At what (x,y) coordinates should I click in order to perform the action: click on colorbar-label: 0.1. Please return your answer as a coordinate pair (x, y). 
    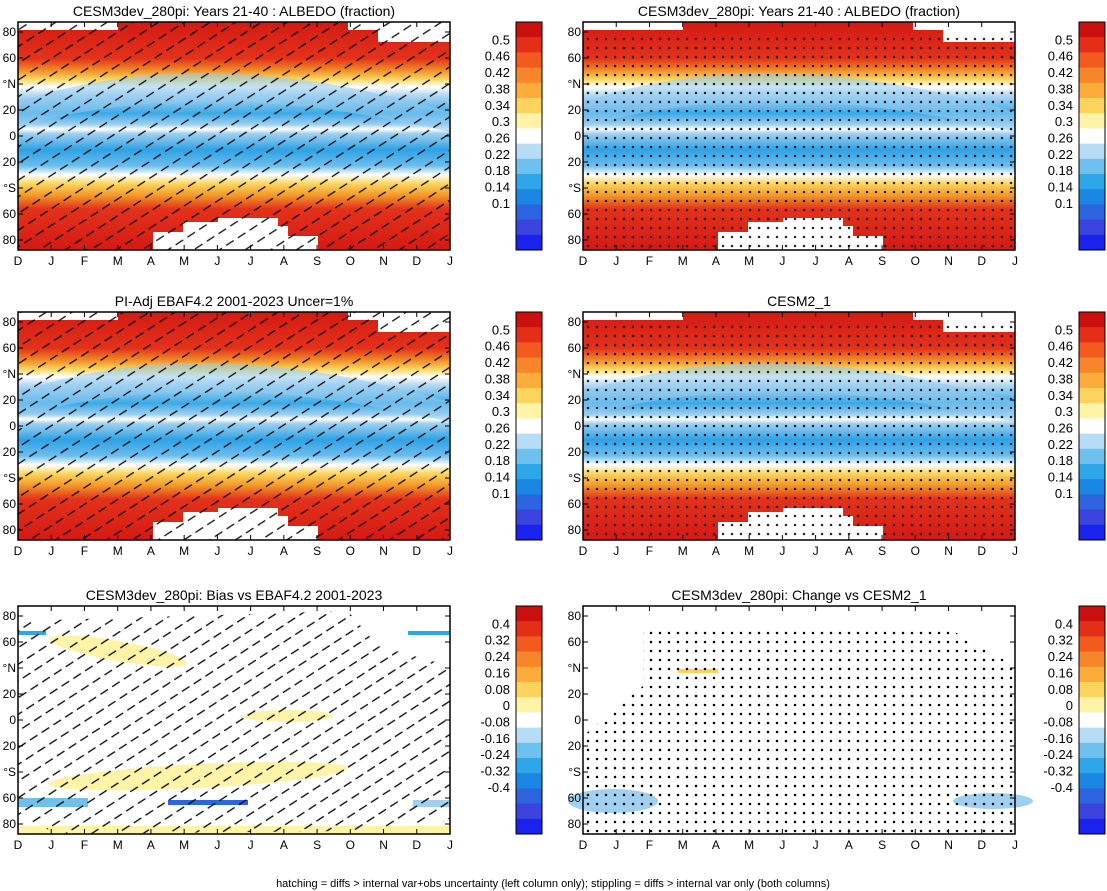
    Looking at the image, I should click on (501, 493).